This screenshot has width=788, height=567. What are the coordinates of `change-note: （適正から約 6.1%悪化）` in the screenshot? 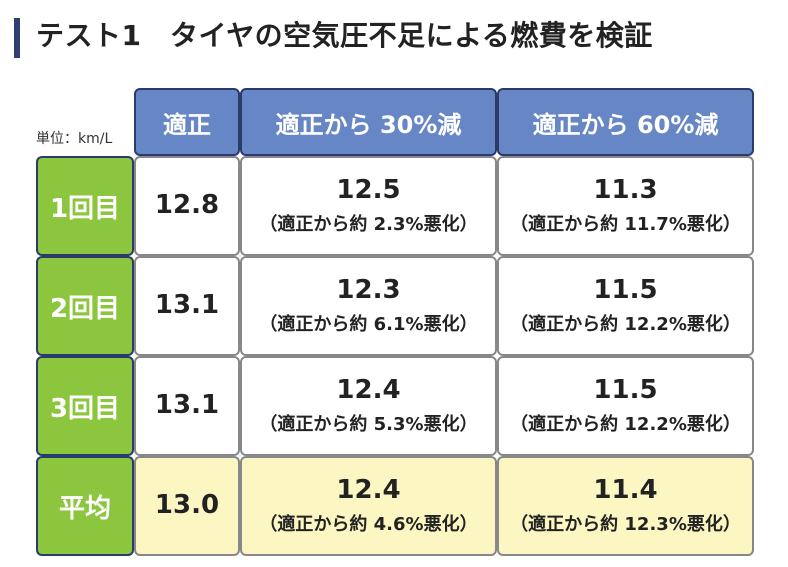 It's located at (368, 324).